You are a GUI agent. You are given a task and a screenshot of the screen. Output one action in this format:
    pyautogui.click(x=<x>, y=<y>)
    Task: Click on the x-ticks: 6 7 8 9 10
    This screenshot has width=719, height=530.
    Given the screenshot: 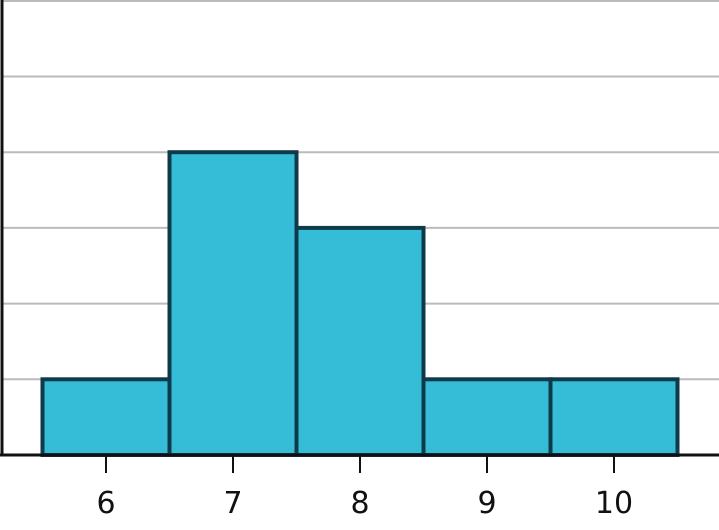 What is the action you would take?
    pyautogui.click(x=364, y=488)
    